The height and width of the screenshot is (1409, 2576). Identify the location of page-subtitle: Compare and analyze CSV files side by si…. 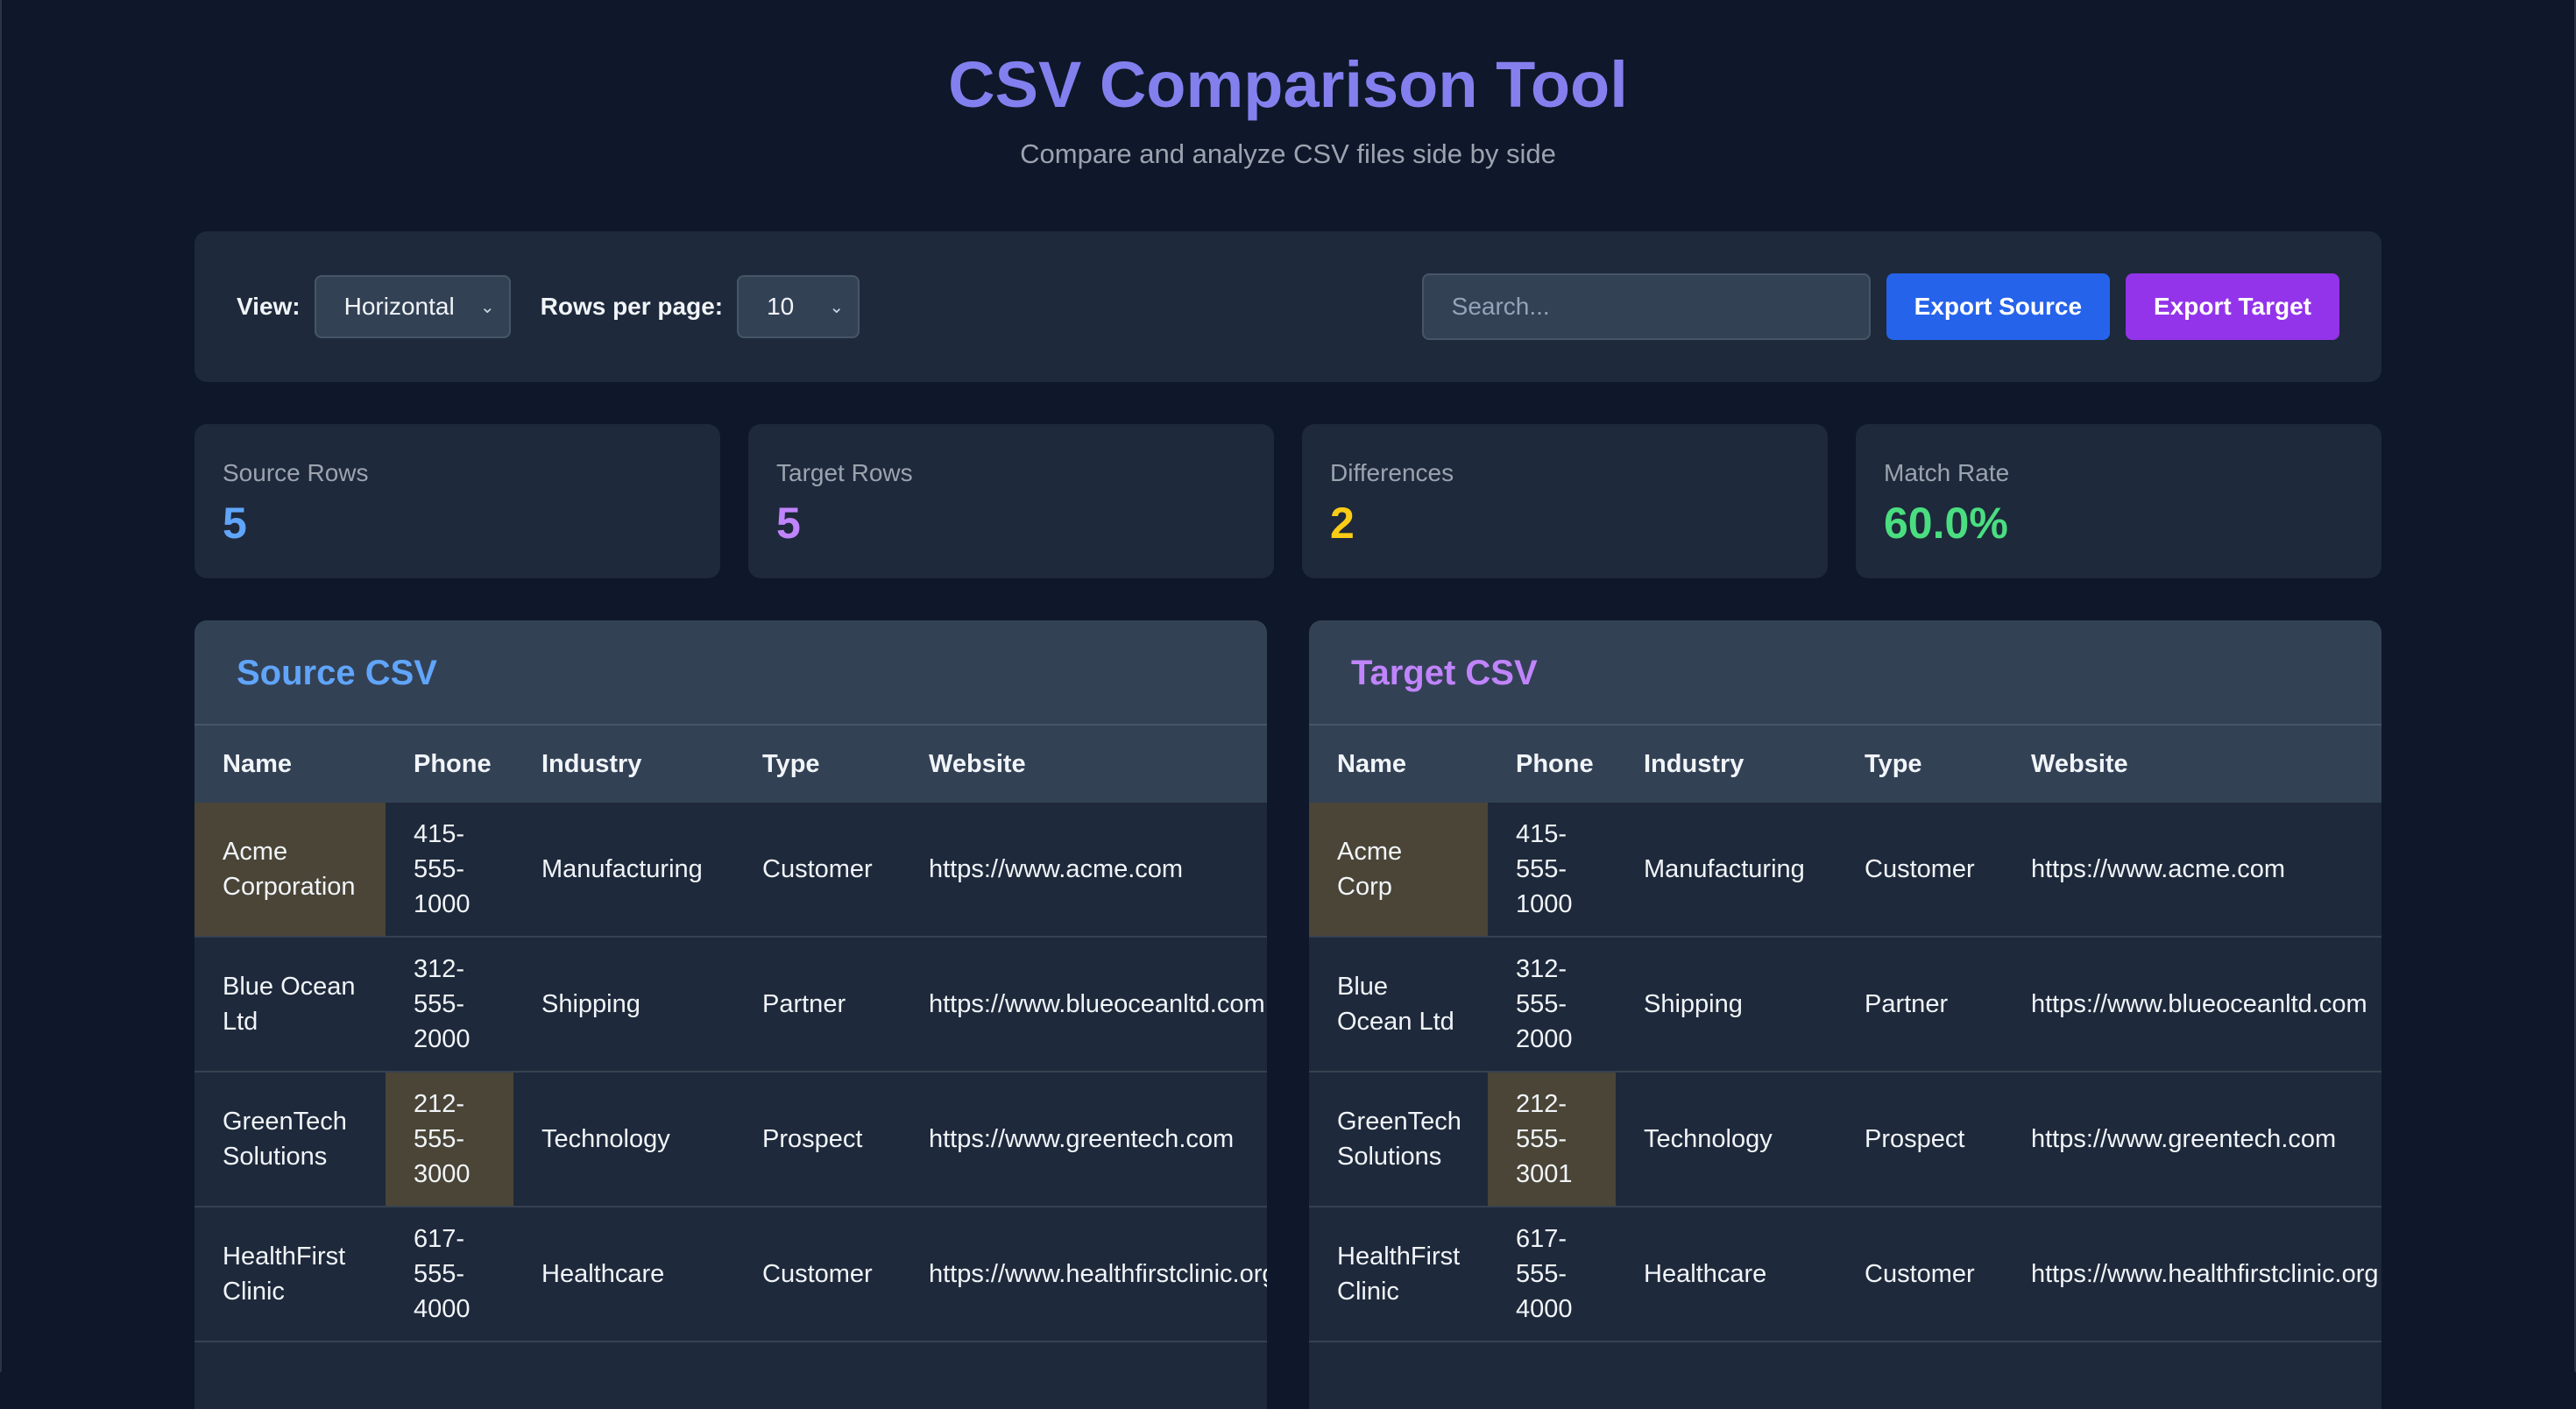
(1288, 153).